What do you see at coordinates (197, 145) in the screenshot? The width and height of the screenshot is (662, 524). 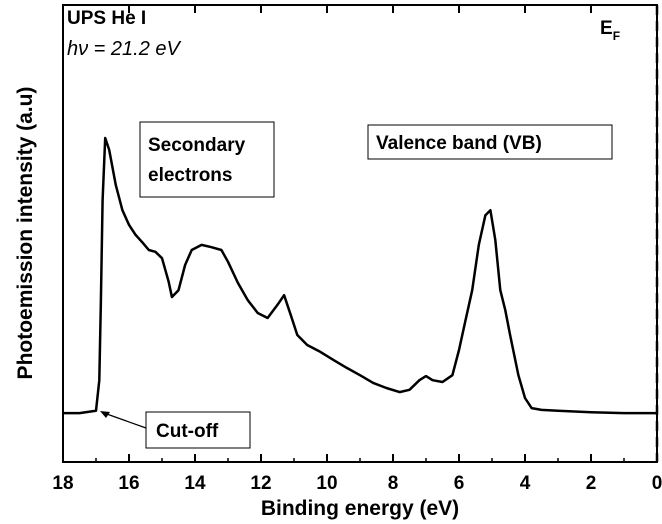 I see `secondary-label: Secondary` at bounding box center [197, 145].